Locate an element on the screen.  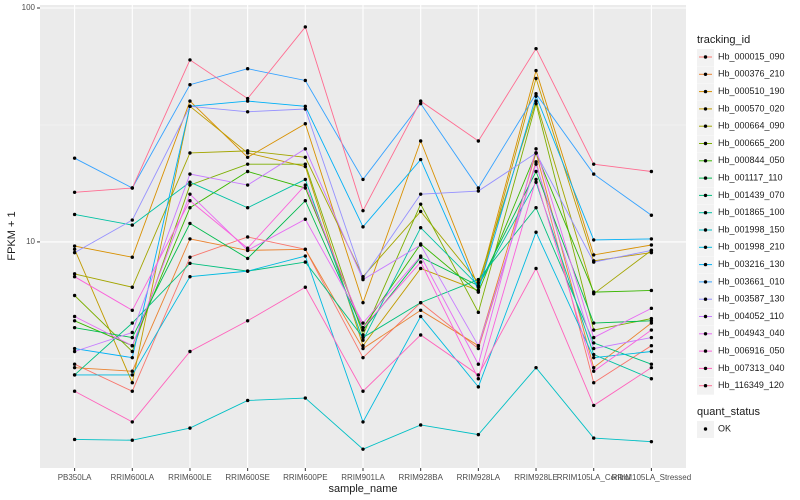
legend-label: Hb_003661_010 is located at coordinates (751, 281).